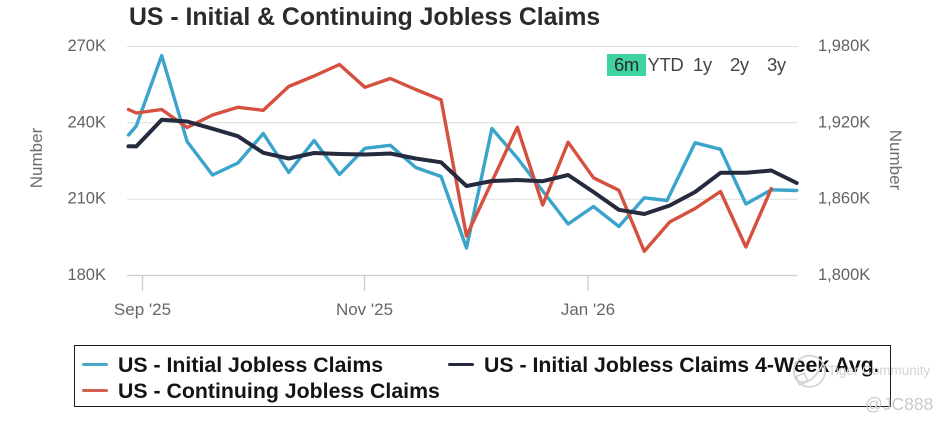  I want to click on svg-text: 270K, so click(86, 46).